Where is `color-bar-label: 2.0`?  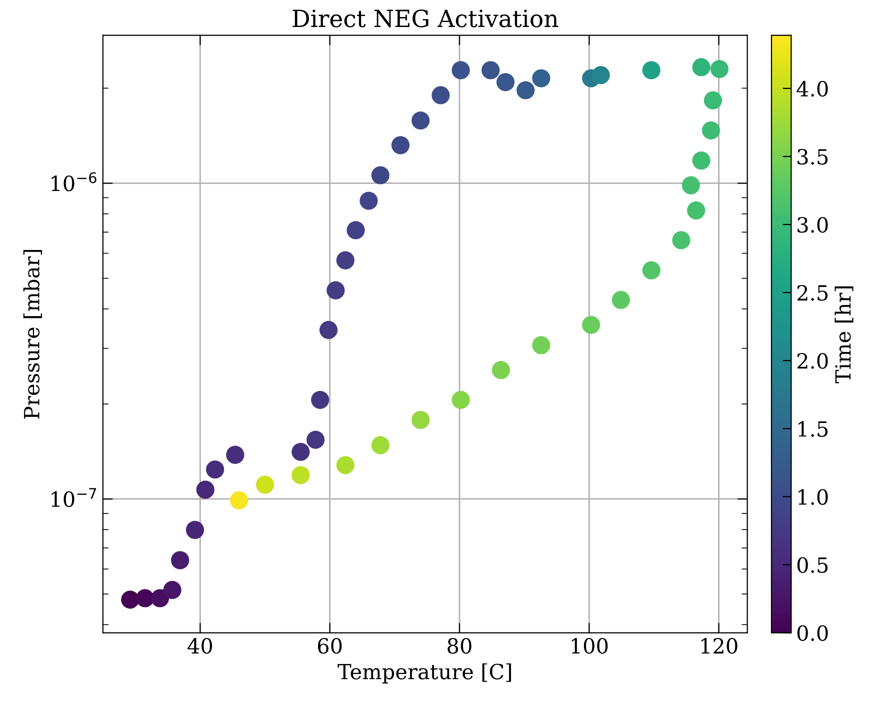
color-bar-label: 2.0 is located at coordinates (812, 361).